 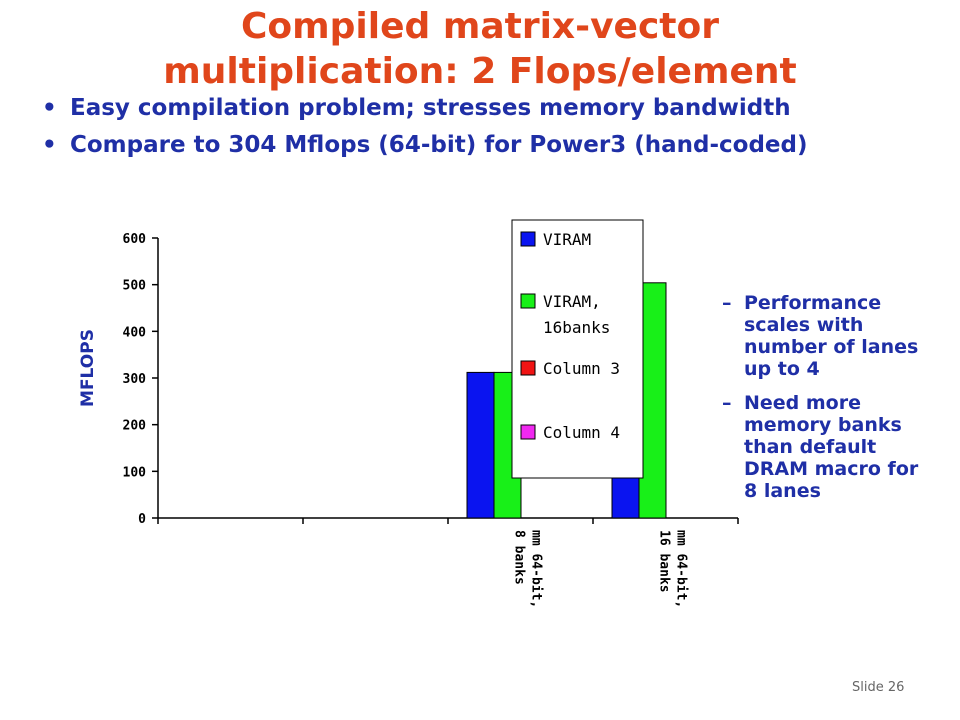 I want to click on x-category-label: 16 banks, so click(x=664, y=561).